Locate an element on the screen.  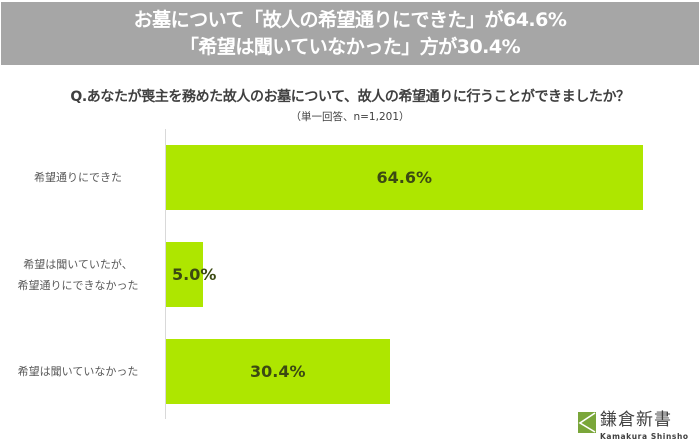
category-label: 希望は聞いていたが、 希望通りにできなかった is located at coordinates (78, 275).